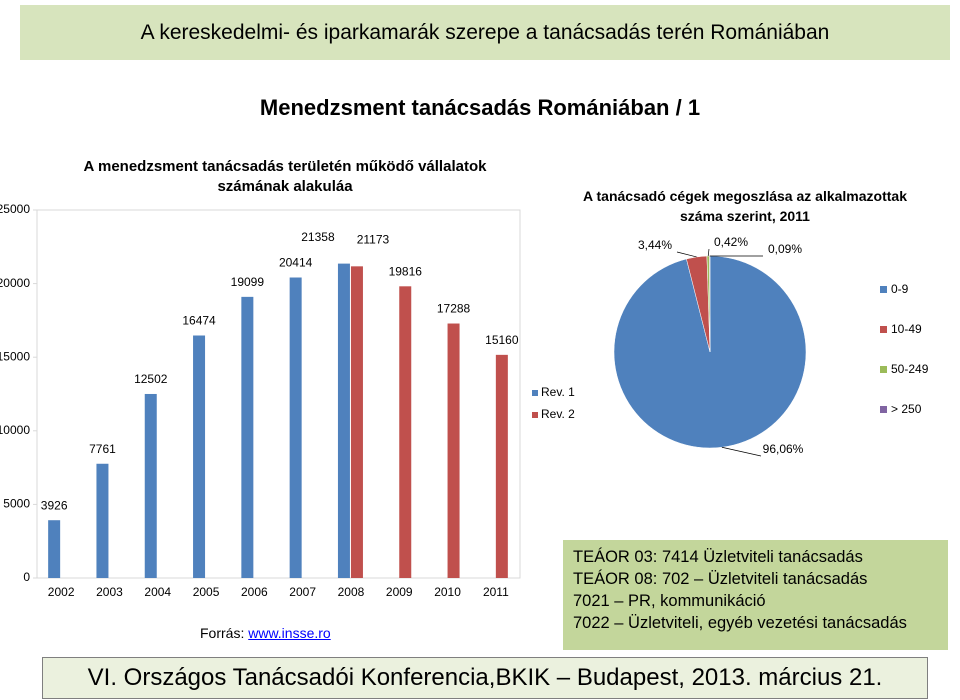 The image size is (960, 700). What do you see at coordinates (16, 504) in the screenshot?
I see `y-tick-label: 5000` at bounding box center [16, 504].